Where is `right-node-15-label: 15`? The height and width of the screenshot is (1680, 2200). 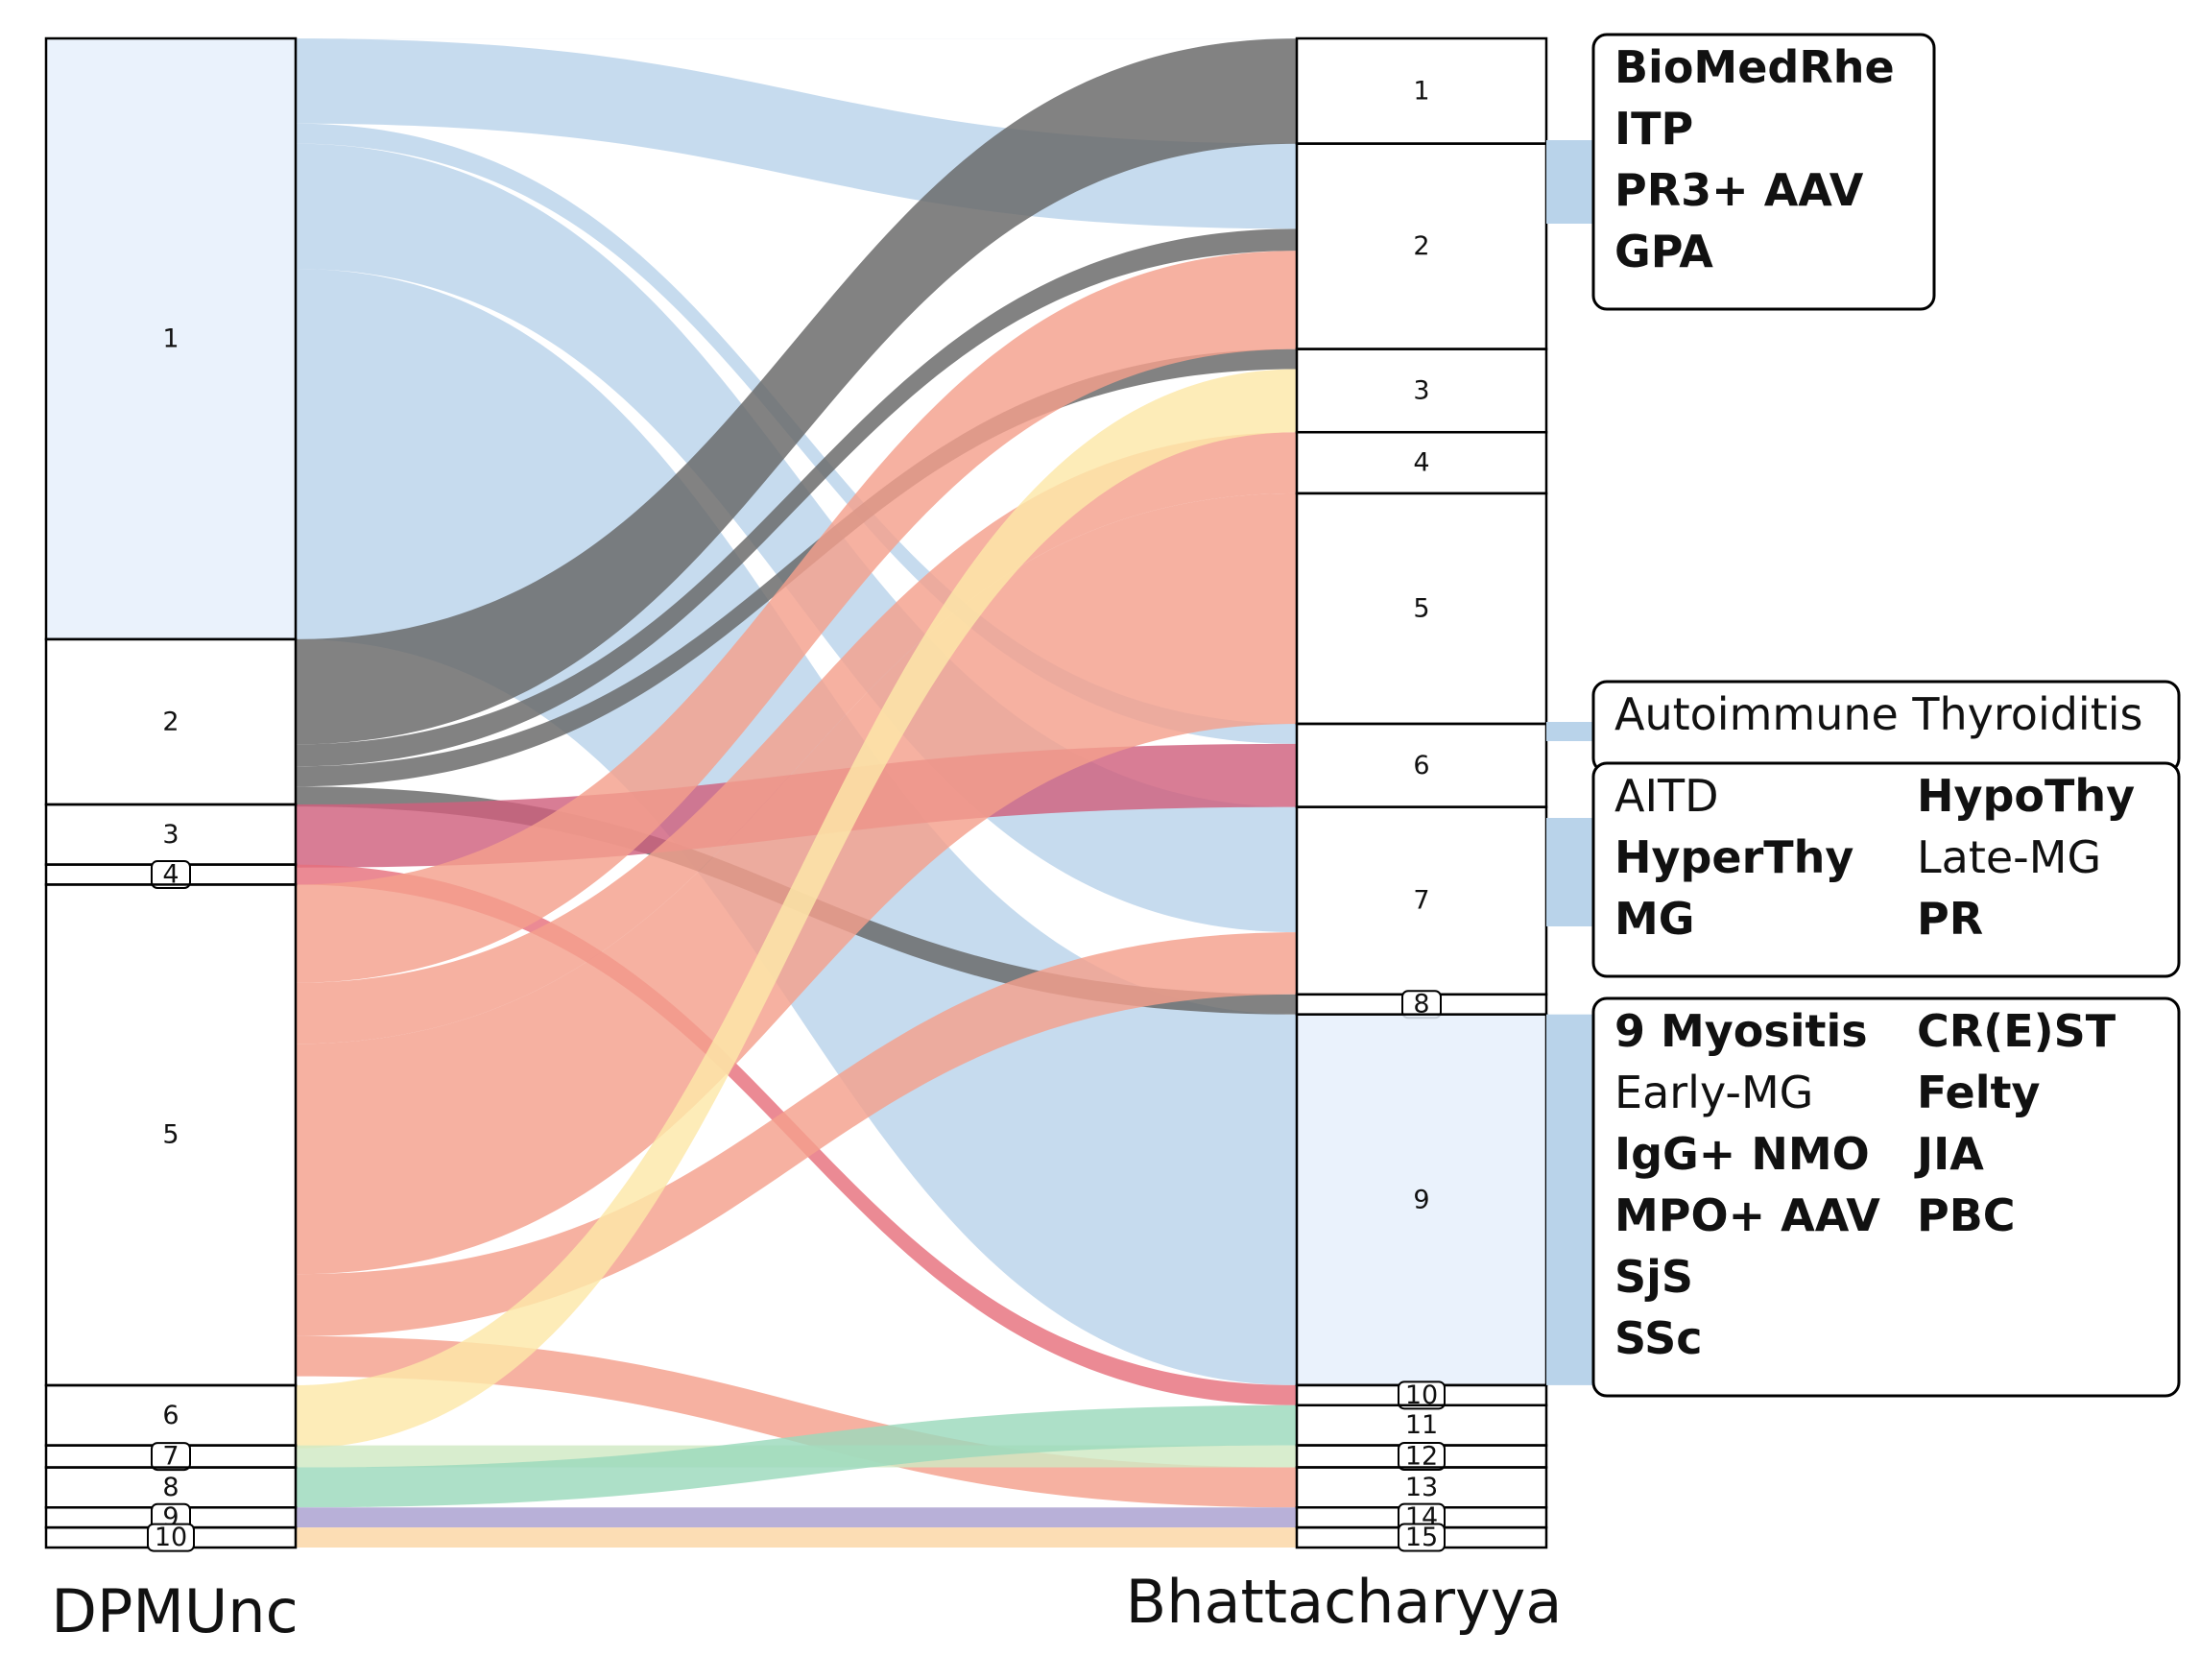 right-node-15-label: 15 is located at coordinates (1421, 1538).